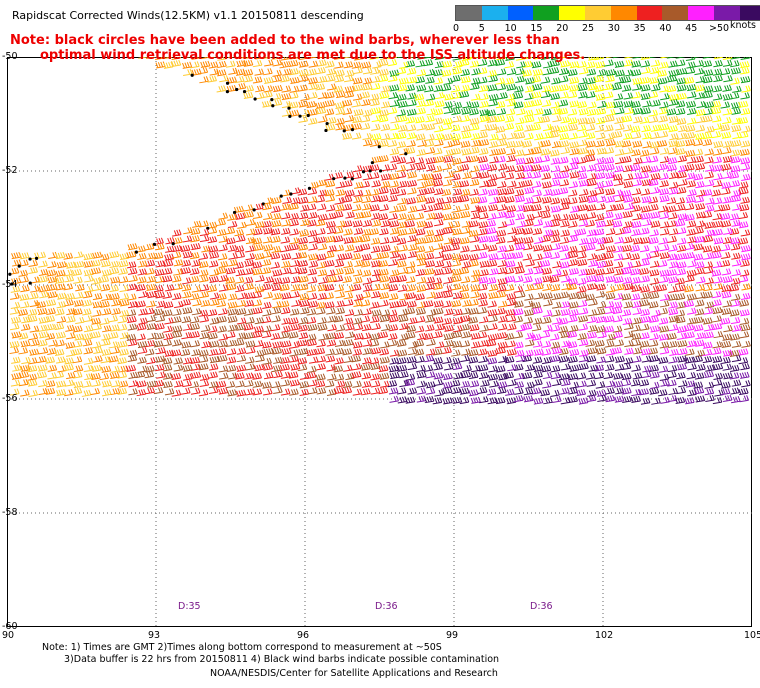 This screenshot has height=688, width=760. Describe the element at coordinates (743, 25) in the screenshot. I see `legend-unit: knots` at that location.